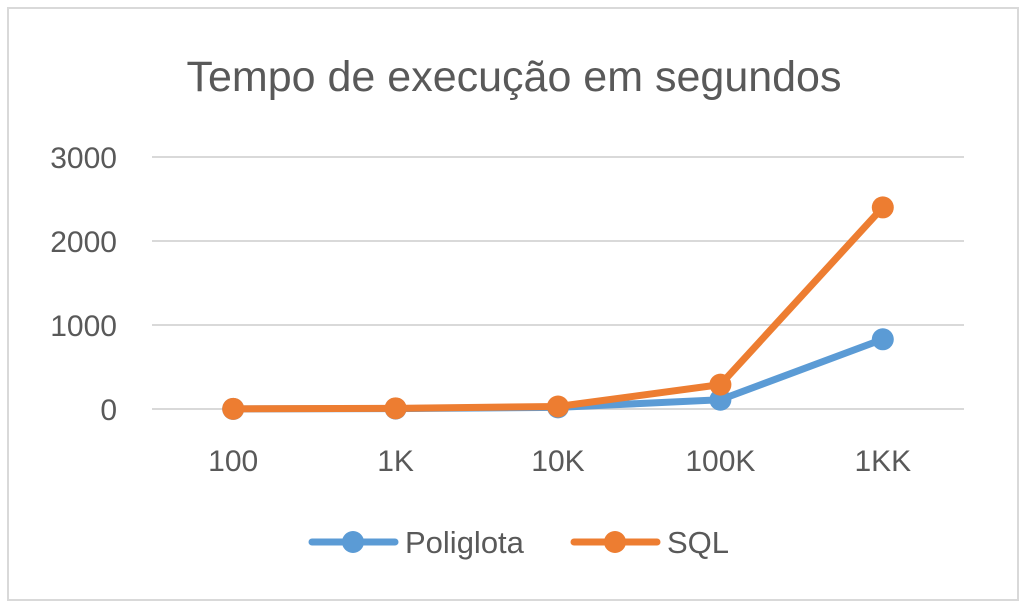 This screenshot has width=1028, height=610. Describe the element at coordinates (108, 410) in the screenshot. I see `y-tick-label: 0` at that location.